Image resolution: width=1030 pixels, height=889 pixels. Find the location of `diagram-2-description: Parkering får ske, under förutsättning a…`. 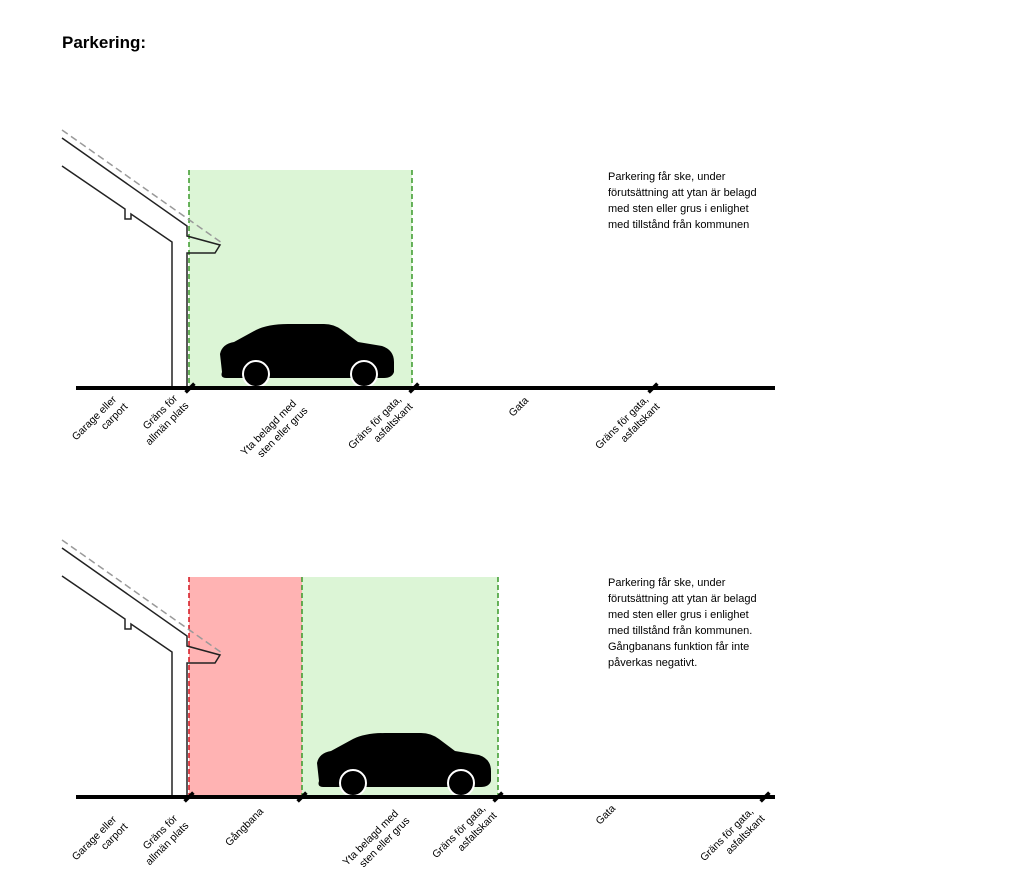

diagram-2-description: Parkering får ske, under förutsättning a… is located at coordinates (682, 623).